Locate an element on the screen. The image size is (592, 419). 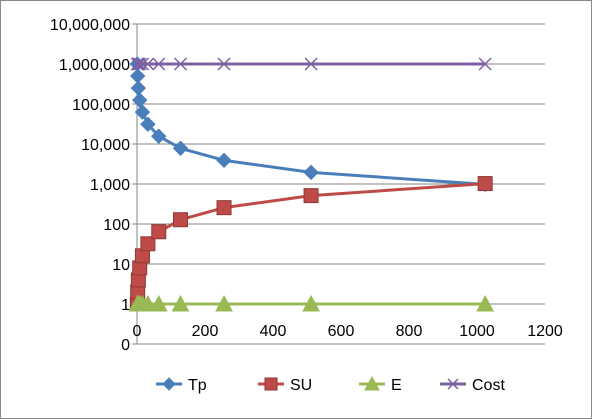
x-tick-label: 1200 is located at coordinates (545, 331).